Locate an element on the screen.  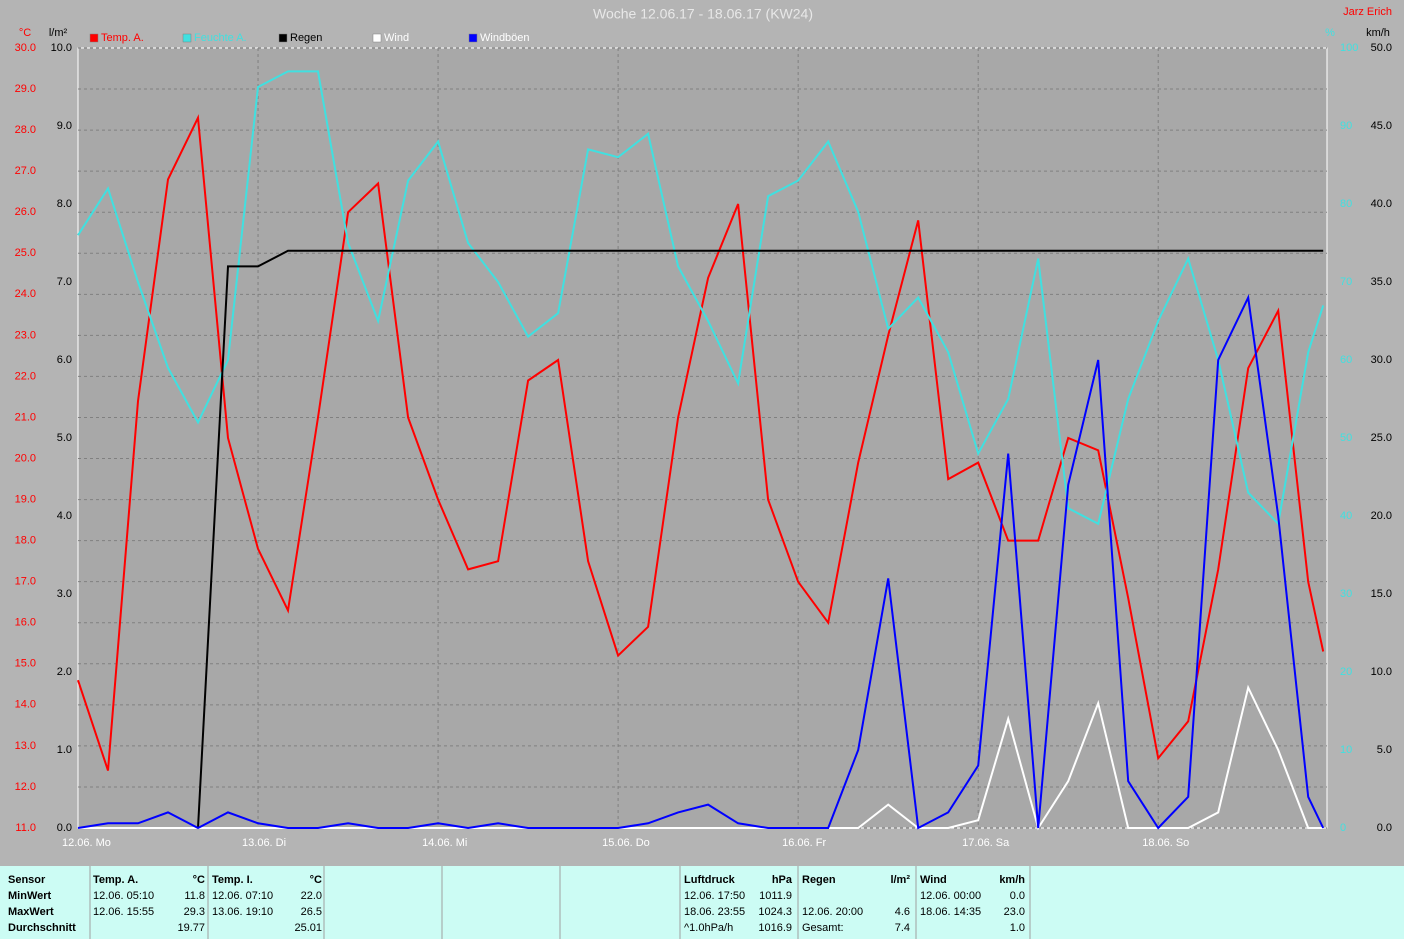
y-tick-label: 11.0 is located at coordinates (25, 828).